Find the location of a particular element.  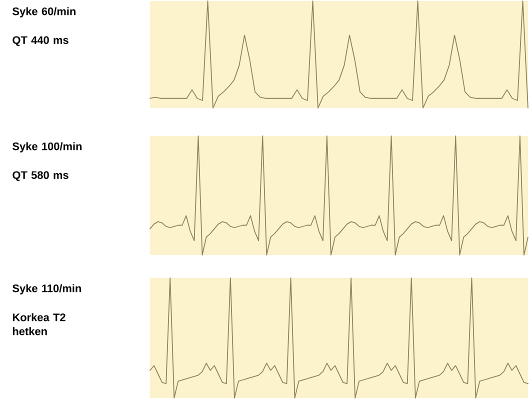

text: QT 440 ms is located at coordinates (40, 41).